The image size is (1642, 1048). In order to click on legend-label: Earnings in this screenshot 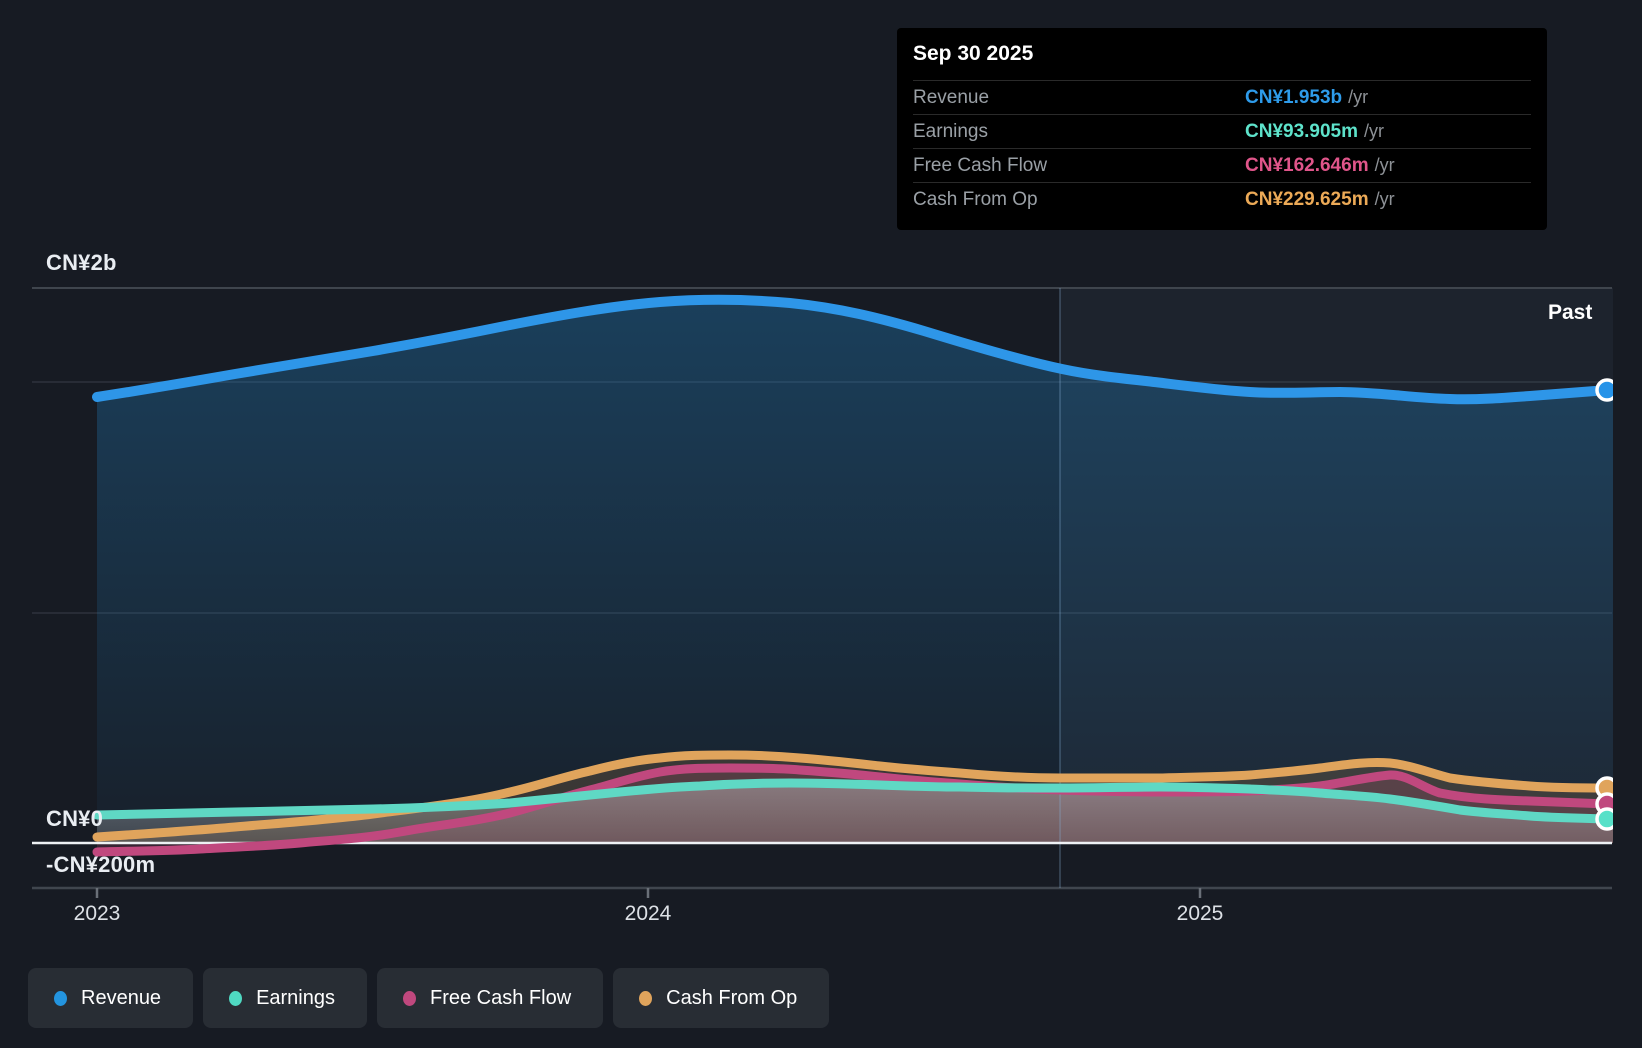, I will do `click(295, 997)`.